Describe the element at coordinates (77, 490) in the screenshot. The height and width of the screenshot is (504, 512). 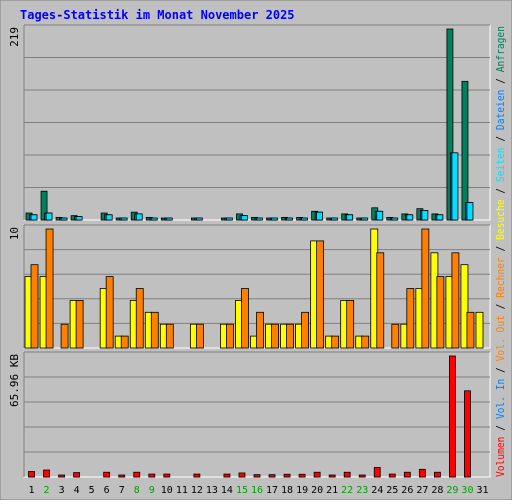
I see `x-label-day-4: 4` at that location.